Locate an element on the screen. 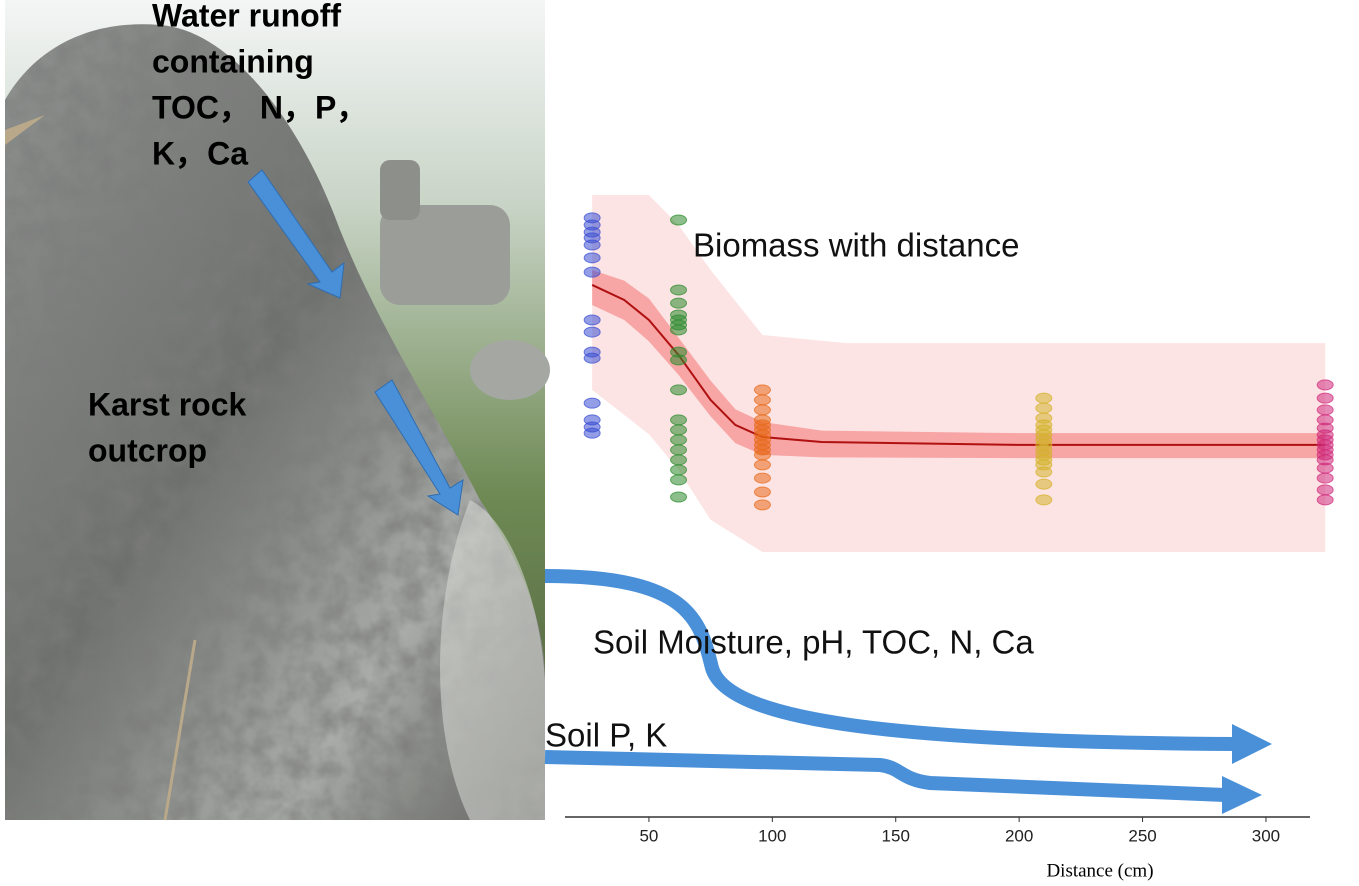 The height and width of the screenshot is (886, 1359). x-tick-label: 200 is located at coordinates (1019, 835).